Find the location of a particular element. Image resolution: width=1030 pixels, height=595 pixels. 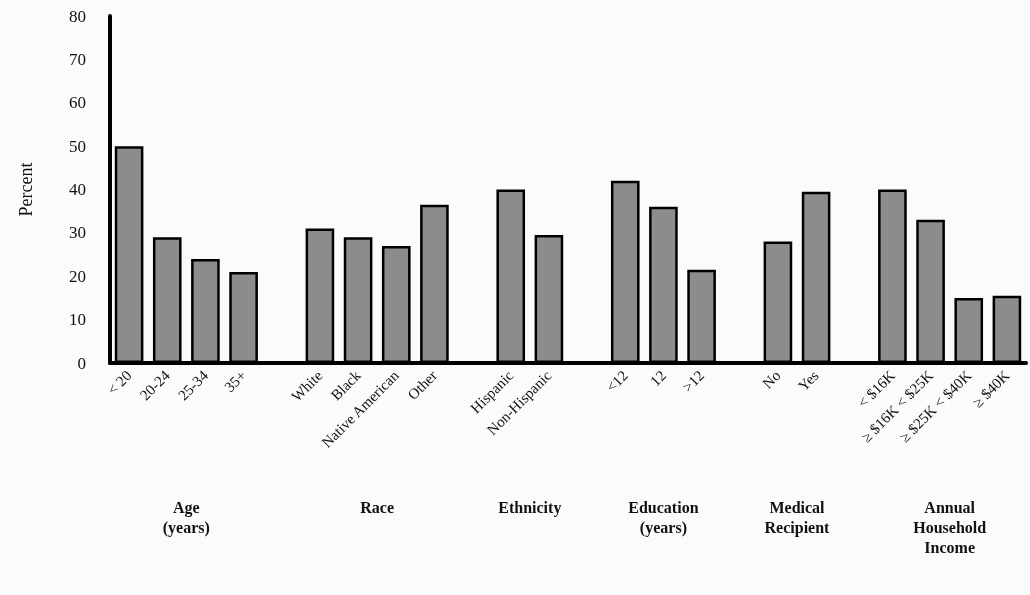

y-tick-label: 40 is located at coordinates (77, 189).